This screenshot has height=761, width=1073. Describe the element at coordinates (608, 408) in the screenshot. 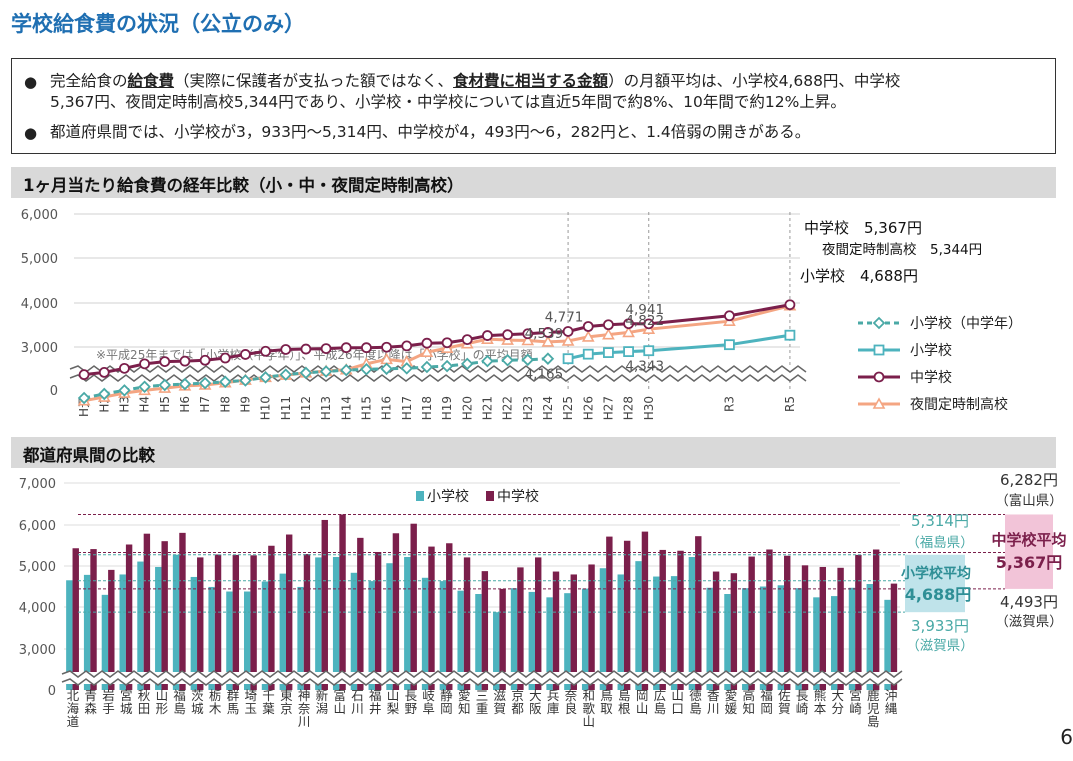

I see `x-tick-label: H27` at that location.